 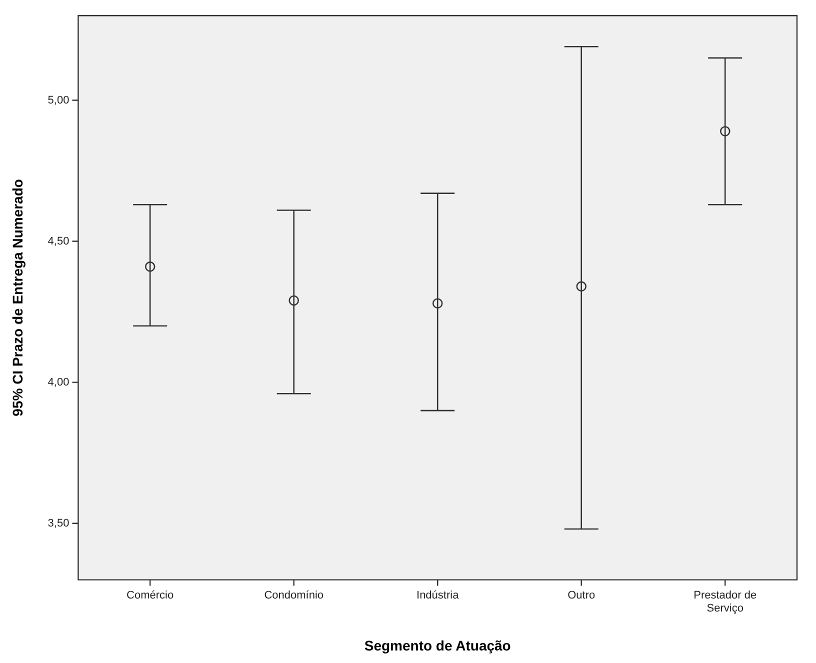 I want to click on y-tick-label: 3,50, so click(x=59, y=523).